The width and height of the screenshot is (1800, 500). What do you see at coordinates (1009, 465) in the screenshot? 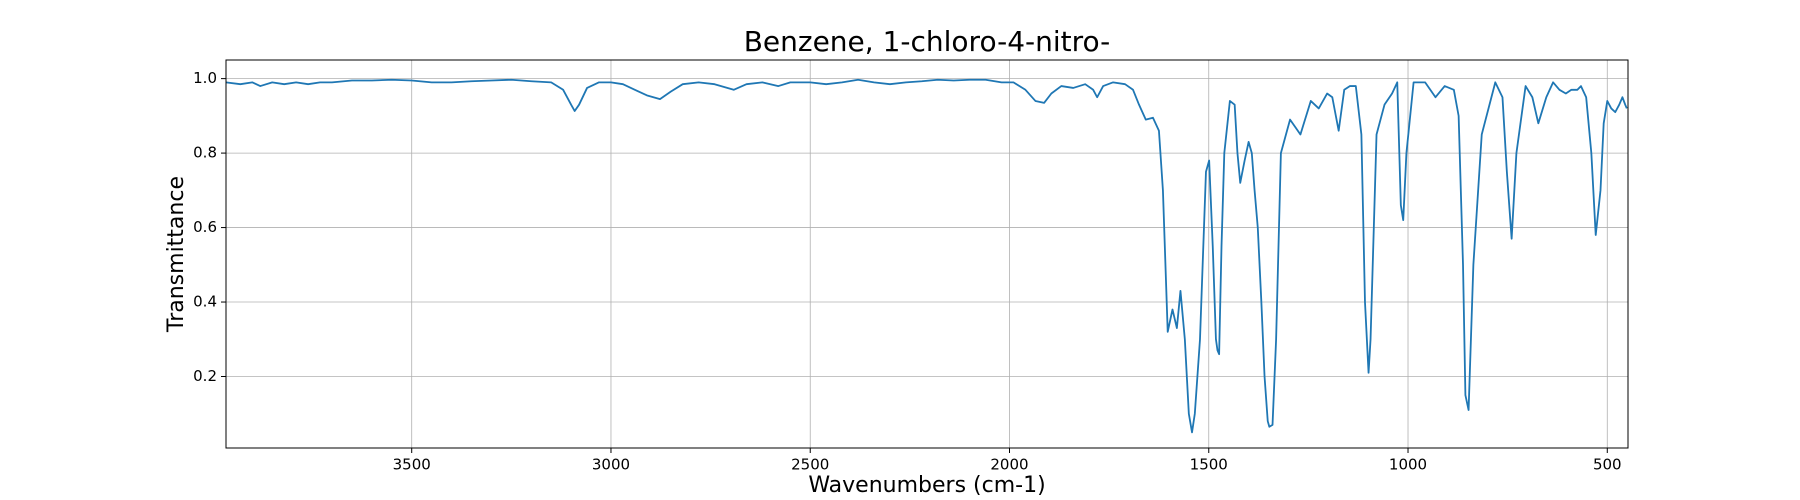
I see `x-tick-label: 2000` at bounding box center [1009, 465].